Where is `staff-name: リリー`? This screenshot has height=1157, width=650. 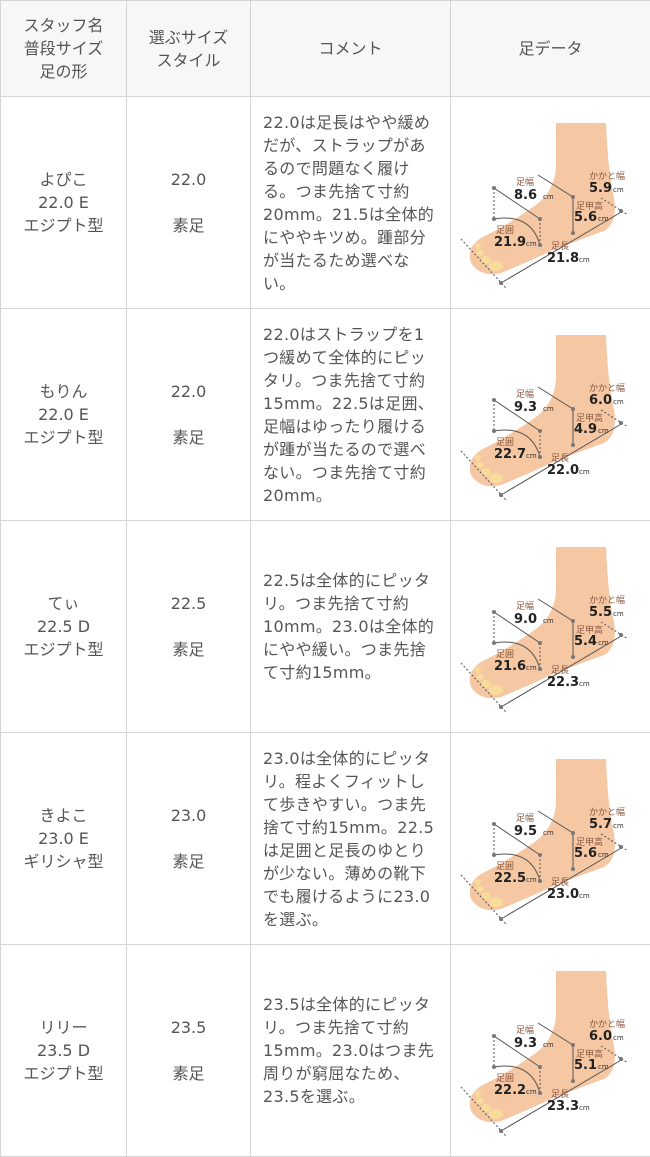 staff-name: リリー is located at coordinates (63, 1027).